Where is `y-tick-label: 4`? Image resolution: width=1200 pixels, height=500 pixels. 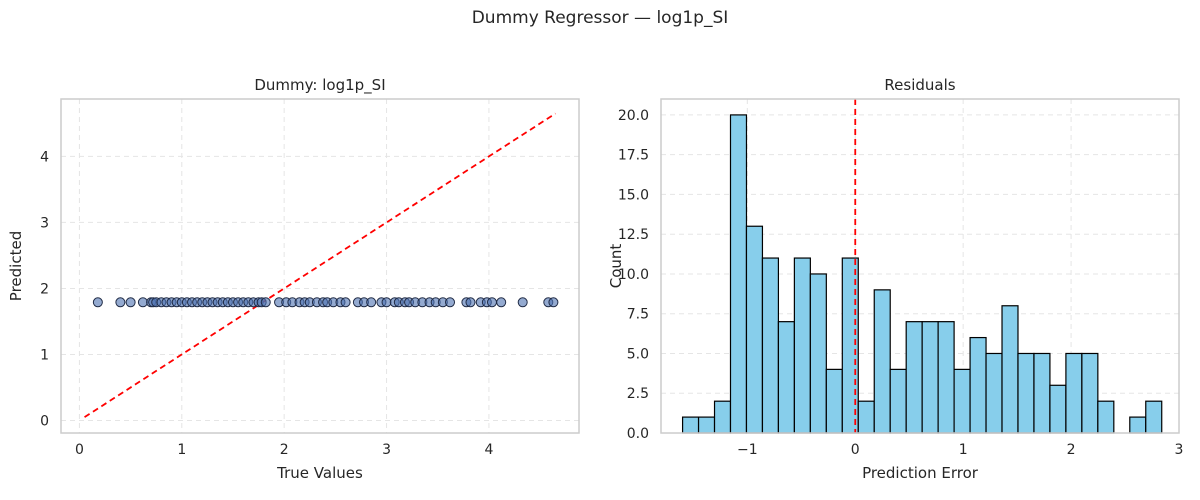
y-tick-label: 4 is located at coordinates (44, 157).